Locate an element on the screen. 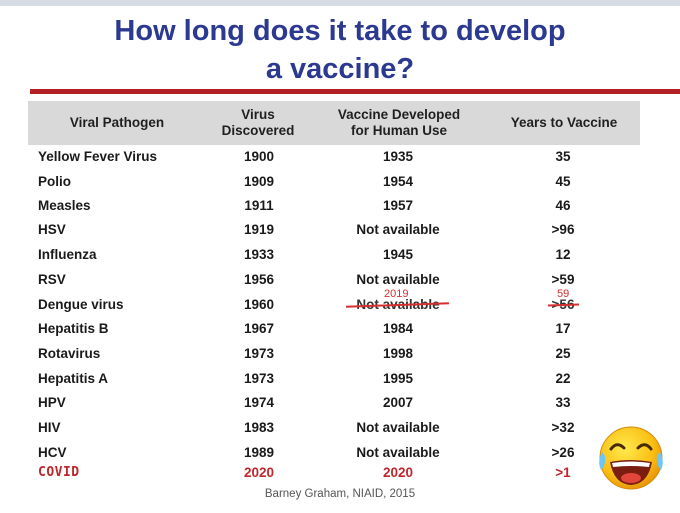  table-row: RSV 1956 Not available >59 is located at coordinates (340, 280).